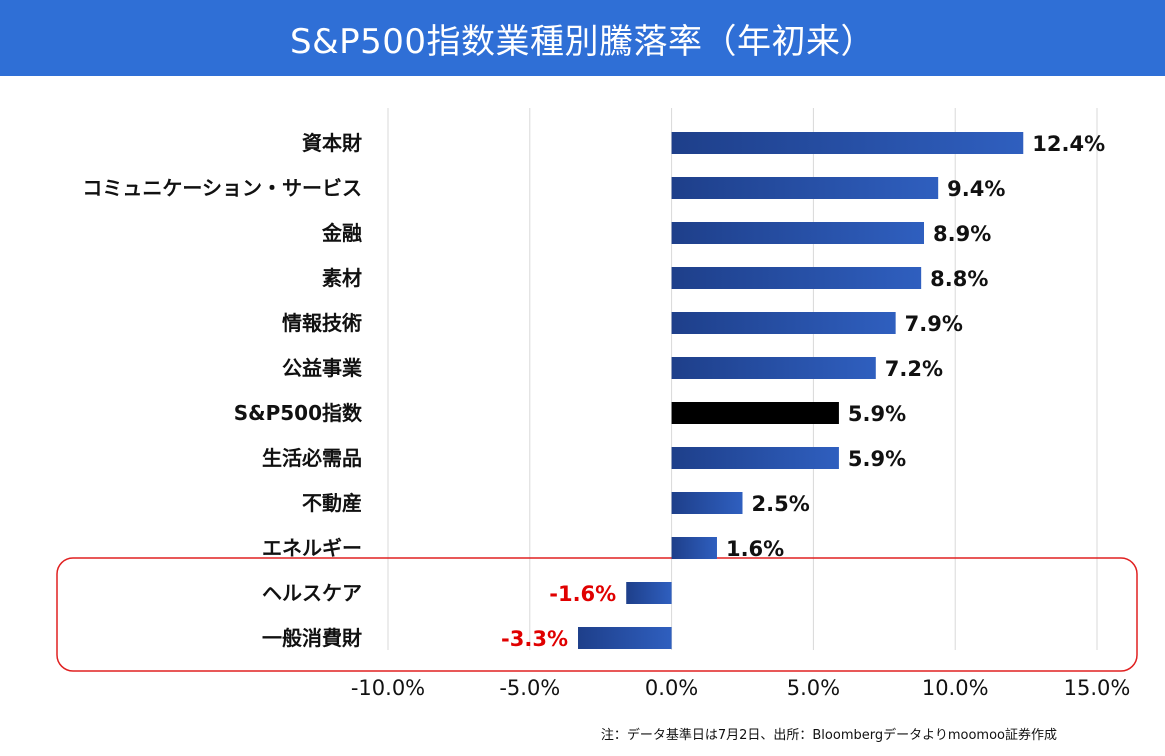  What do you see at coordinates (597, 614) in the screenshot?
I see `highlight-box` at bounding box center [597, 614].